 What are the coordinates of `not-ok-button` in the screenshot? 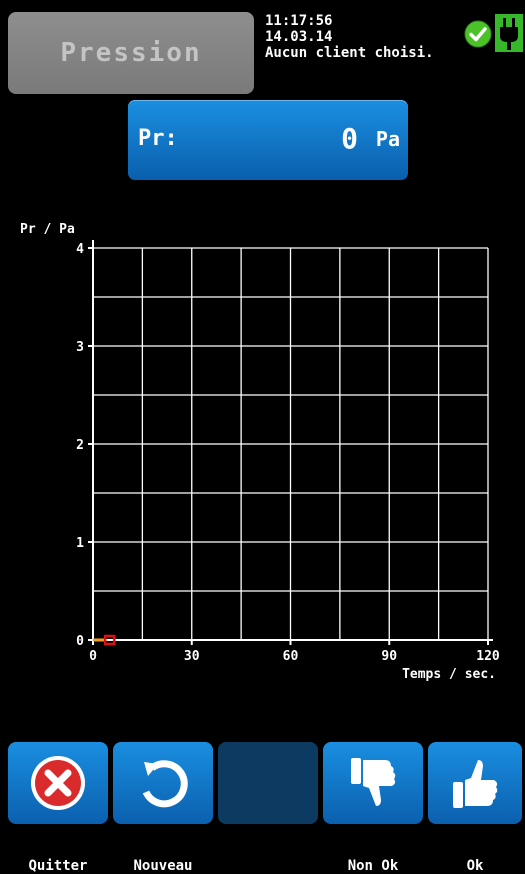 It's located at (373, 783).